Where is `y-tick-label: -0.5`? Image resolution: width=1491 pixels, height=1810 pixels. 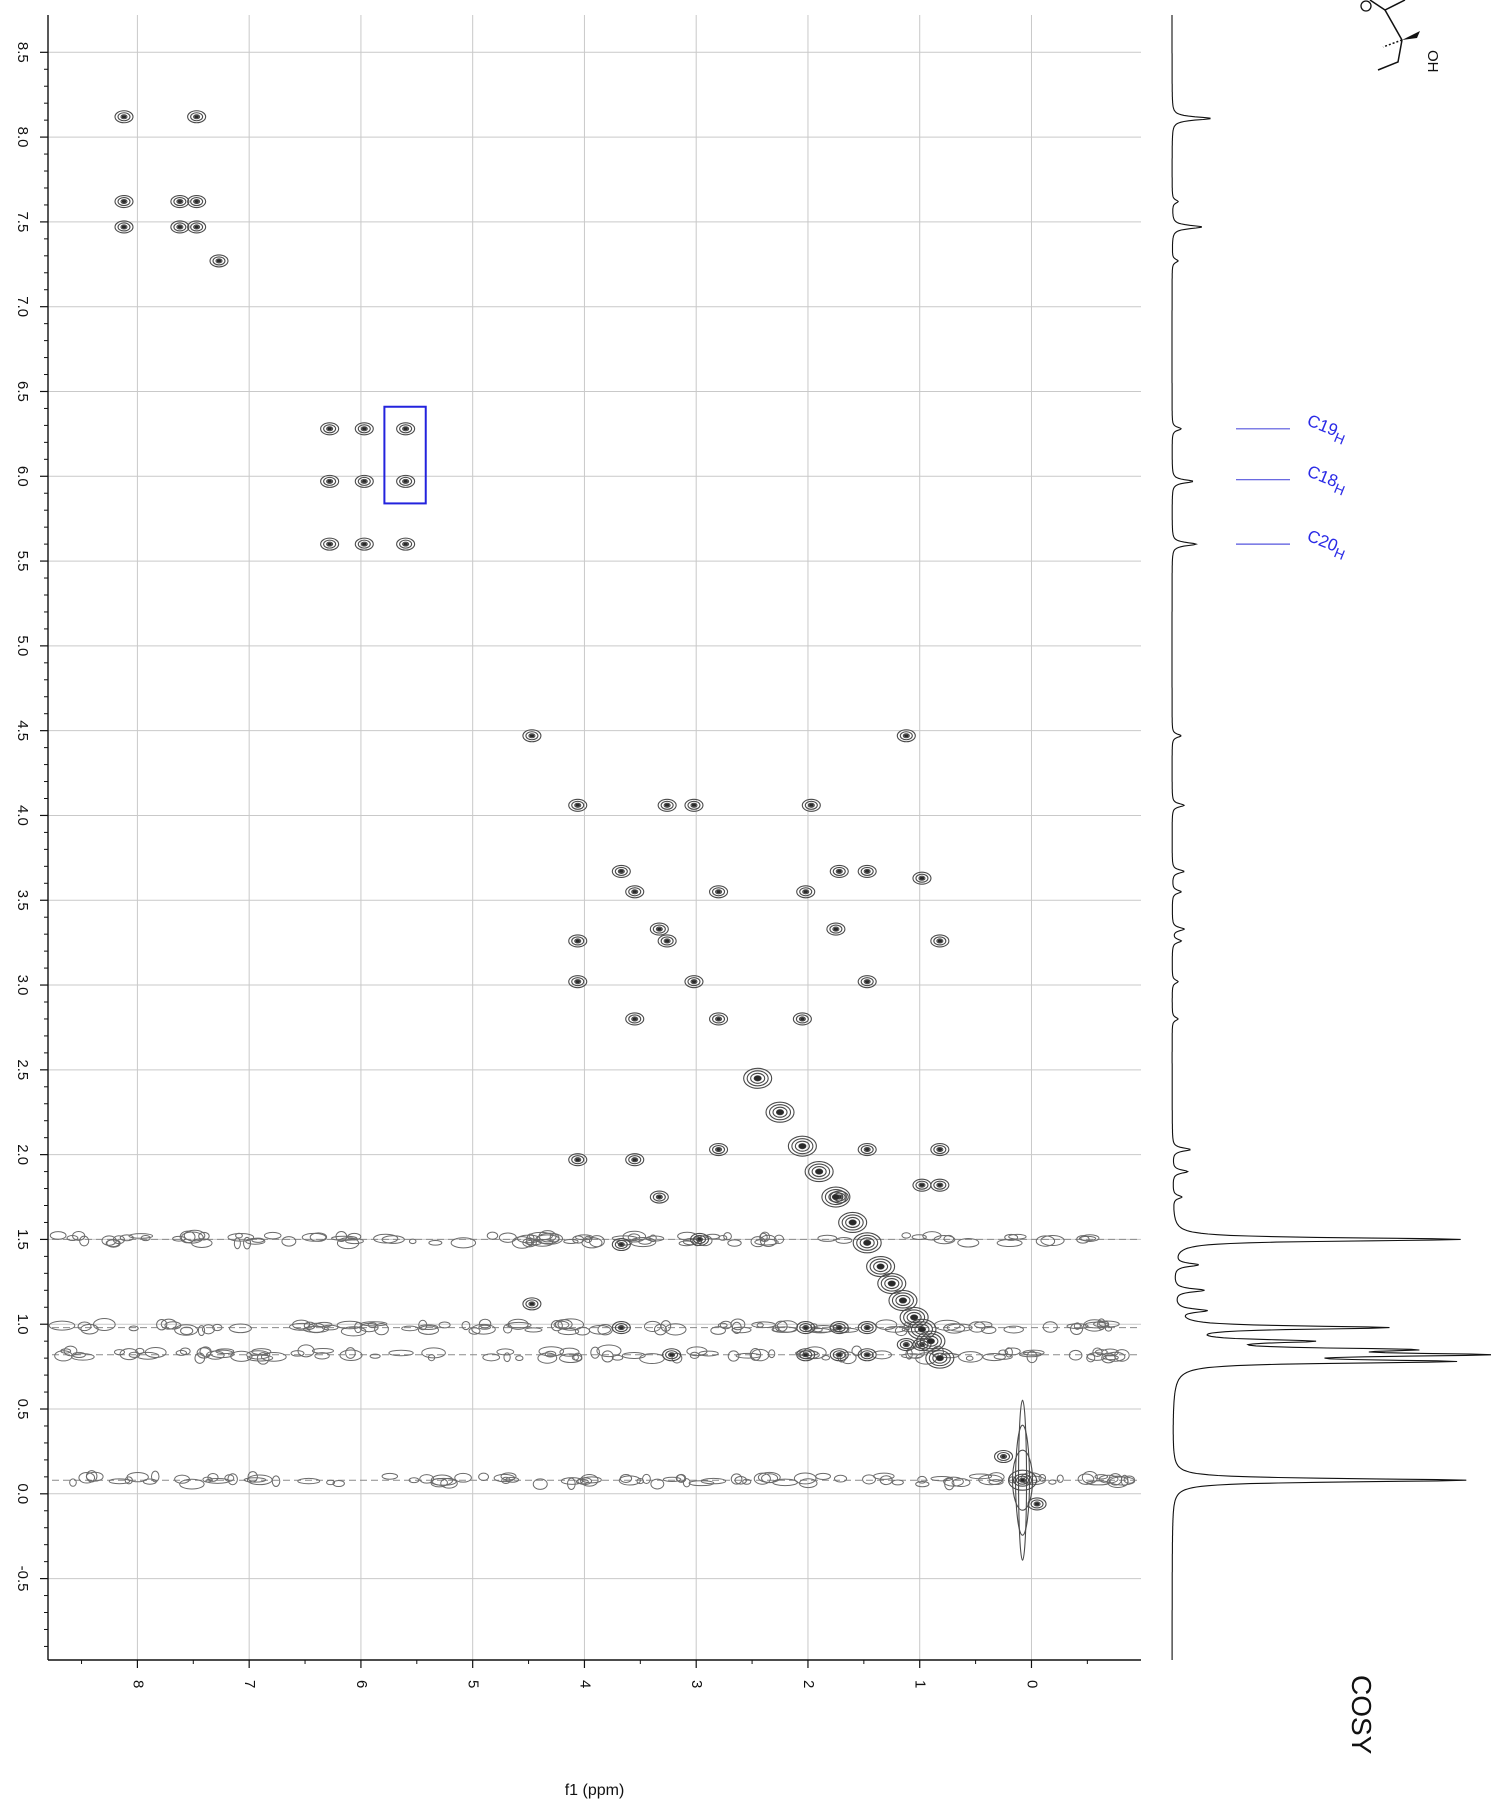
y-tick-label: -0.5 is located at coordinates (22, 1579).